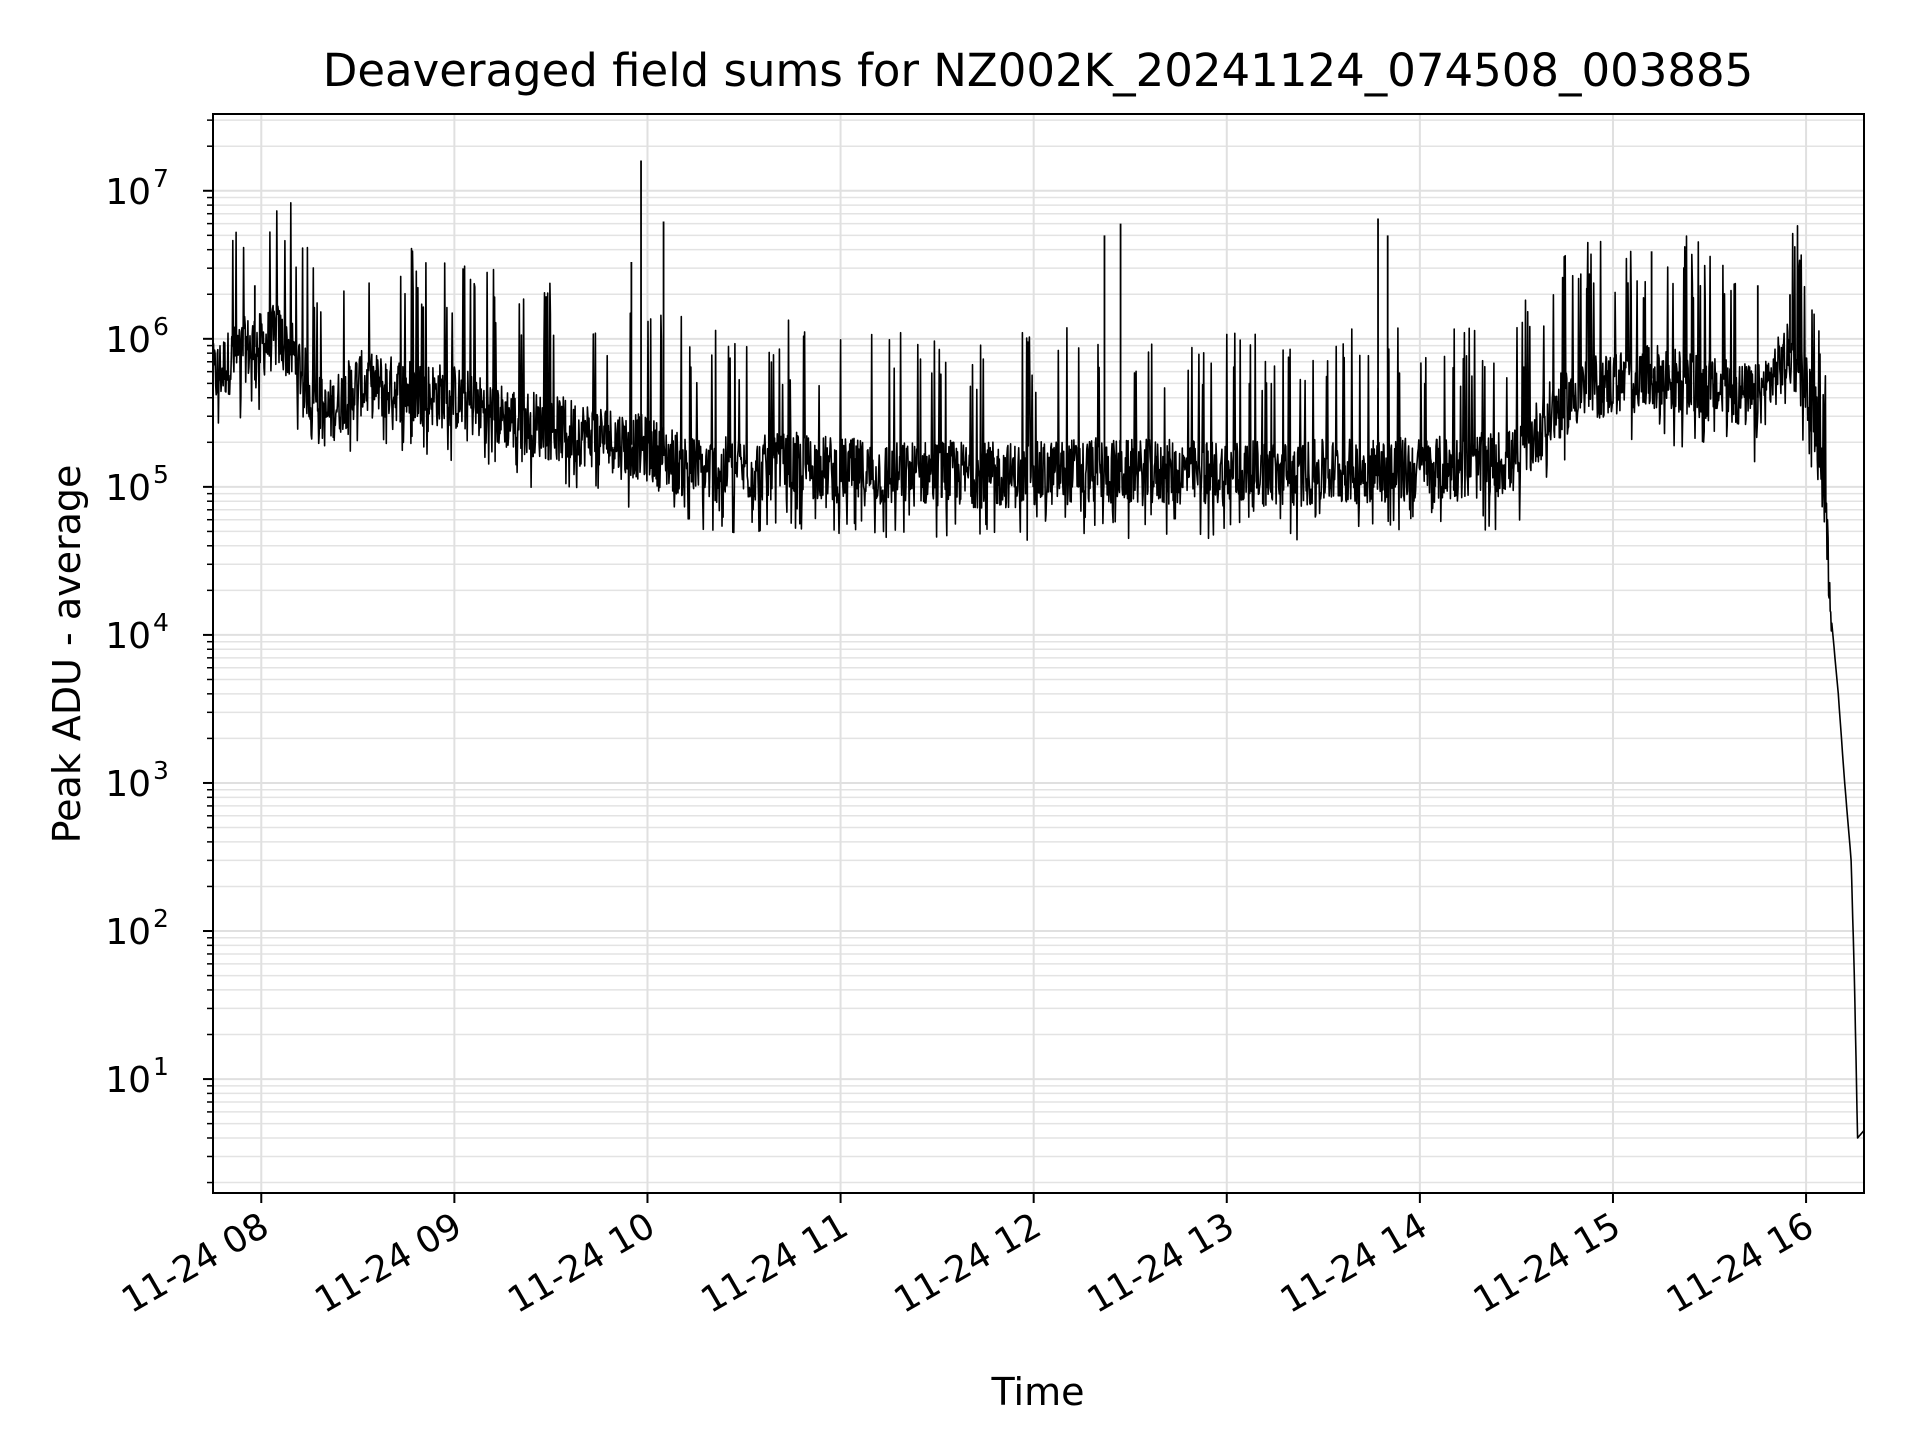  Describe the element at coordinates (161, 326) in the screenshot. I see `y-tick-exponent: 6` at that location.